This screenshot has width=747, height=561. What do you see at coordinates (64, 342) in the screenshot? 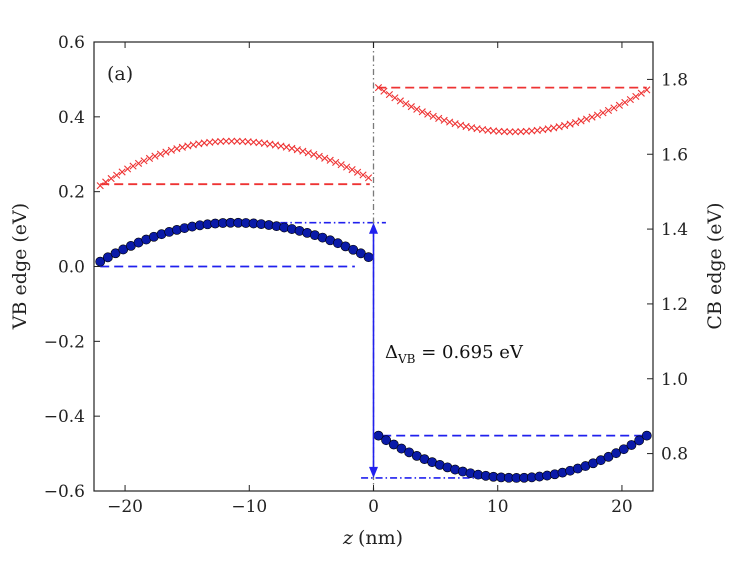
I see `y-left-tick-label: −0.2` at bounding box center [64, 342].